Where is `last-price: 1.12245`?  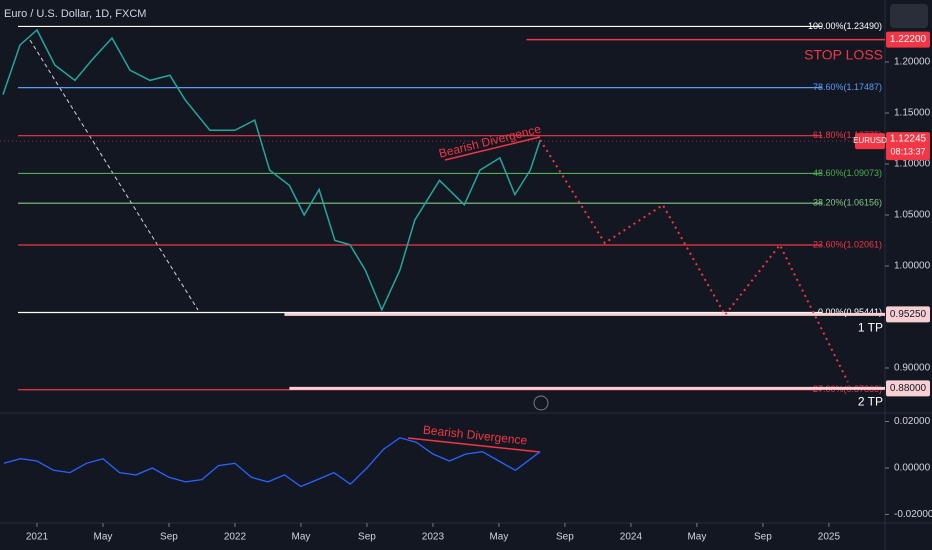 last-price: 1.12245 is located at coordinates (908, 139).